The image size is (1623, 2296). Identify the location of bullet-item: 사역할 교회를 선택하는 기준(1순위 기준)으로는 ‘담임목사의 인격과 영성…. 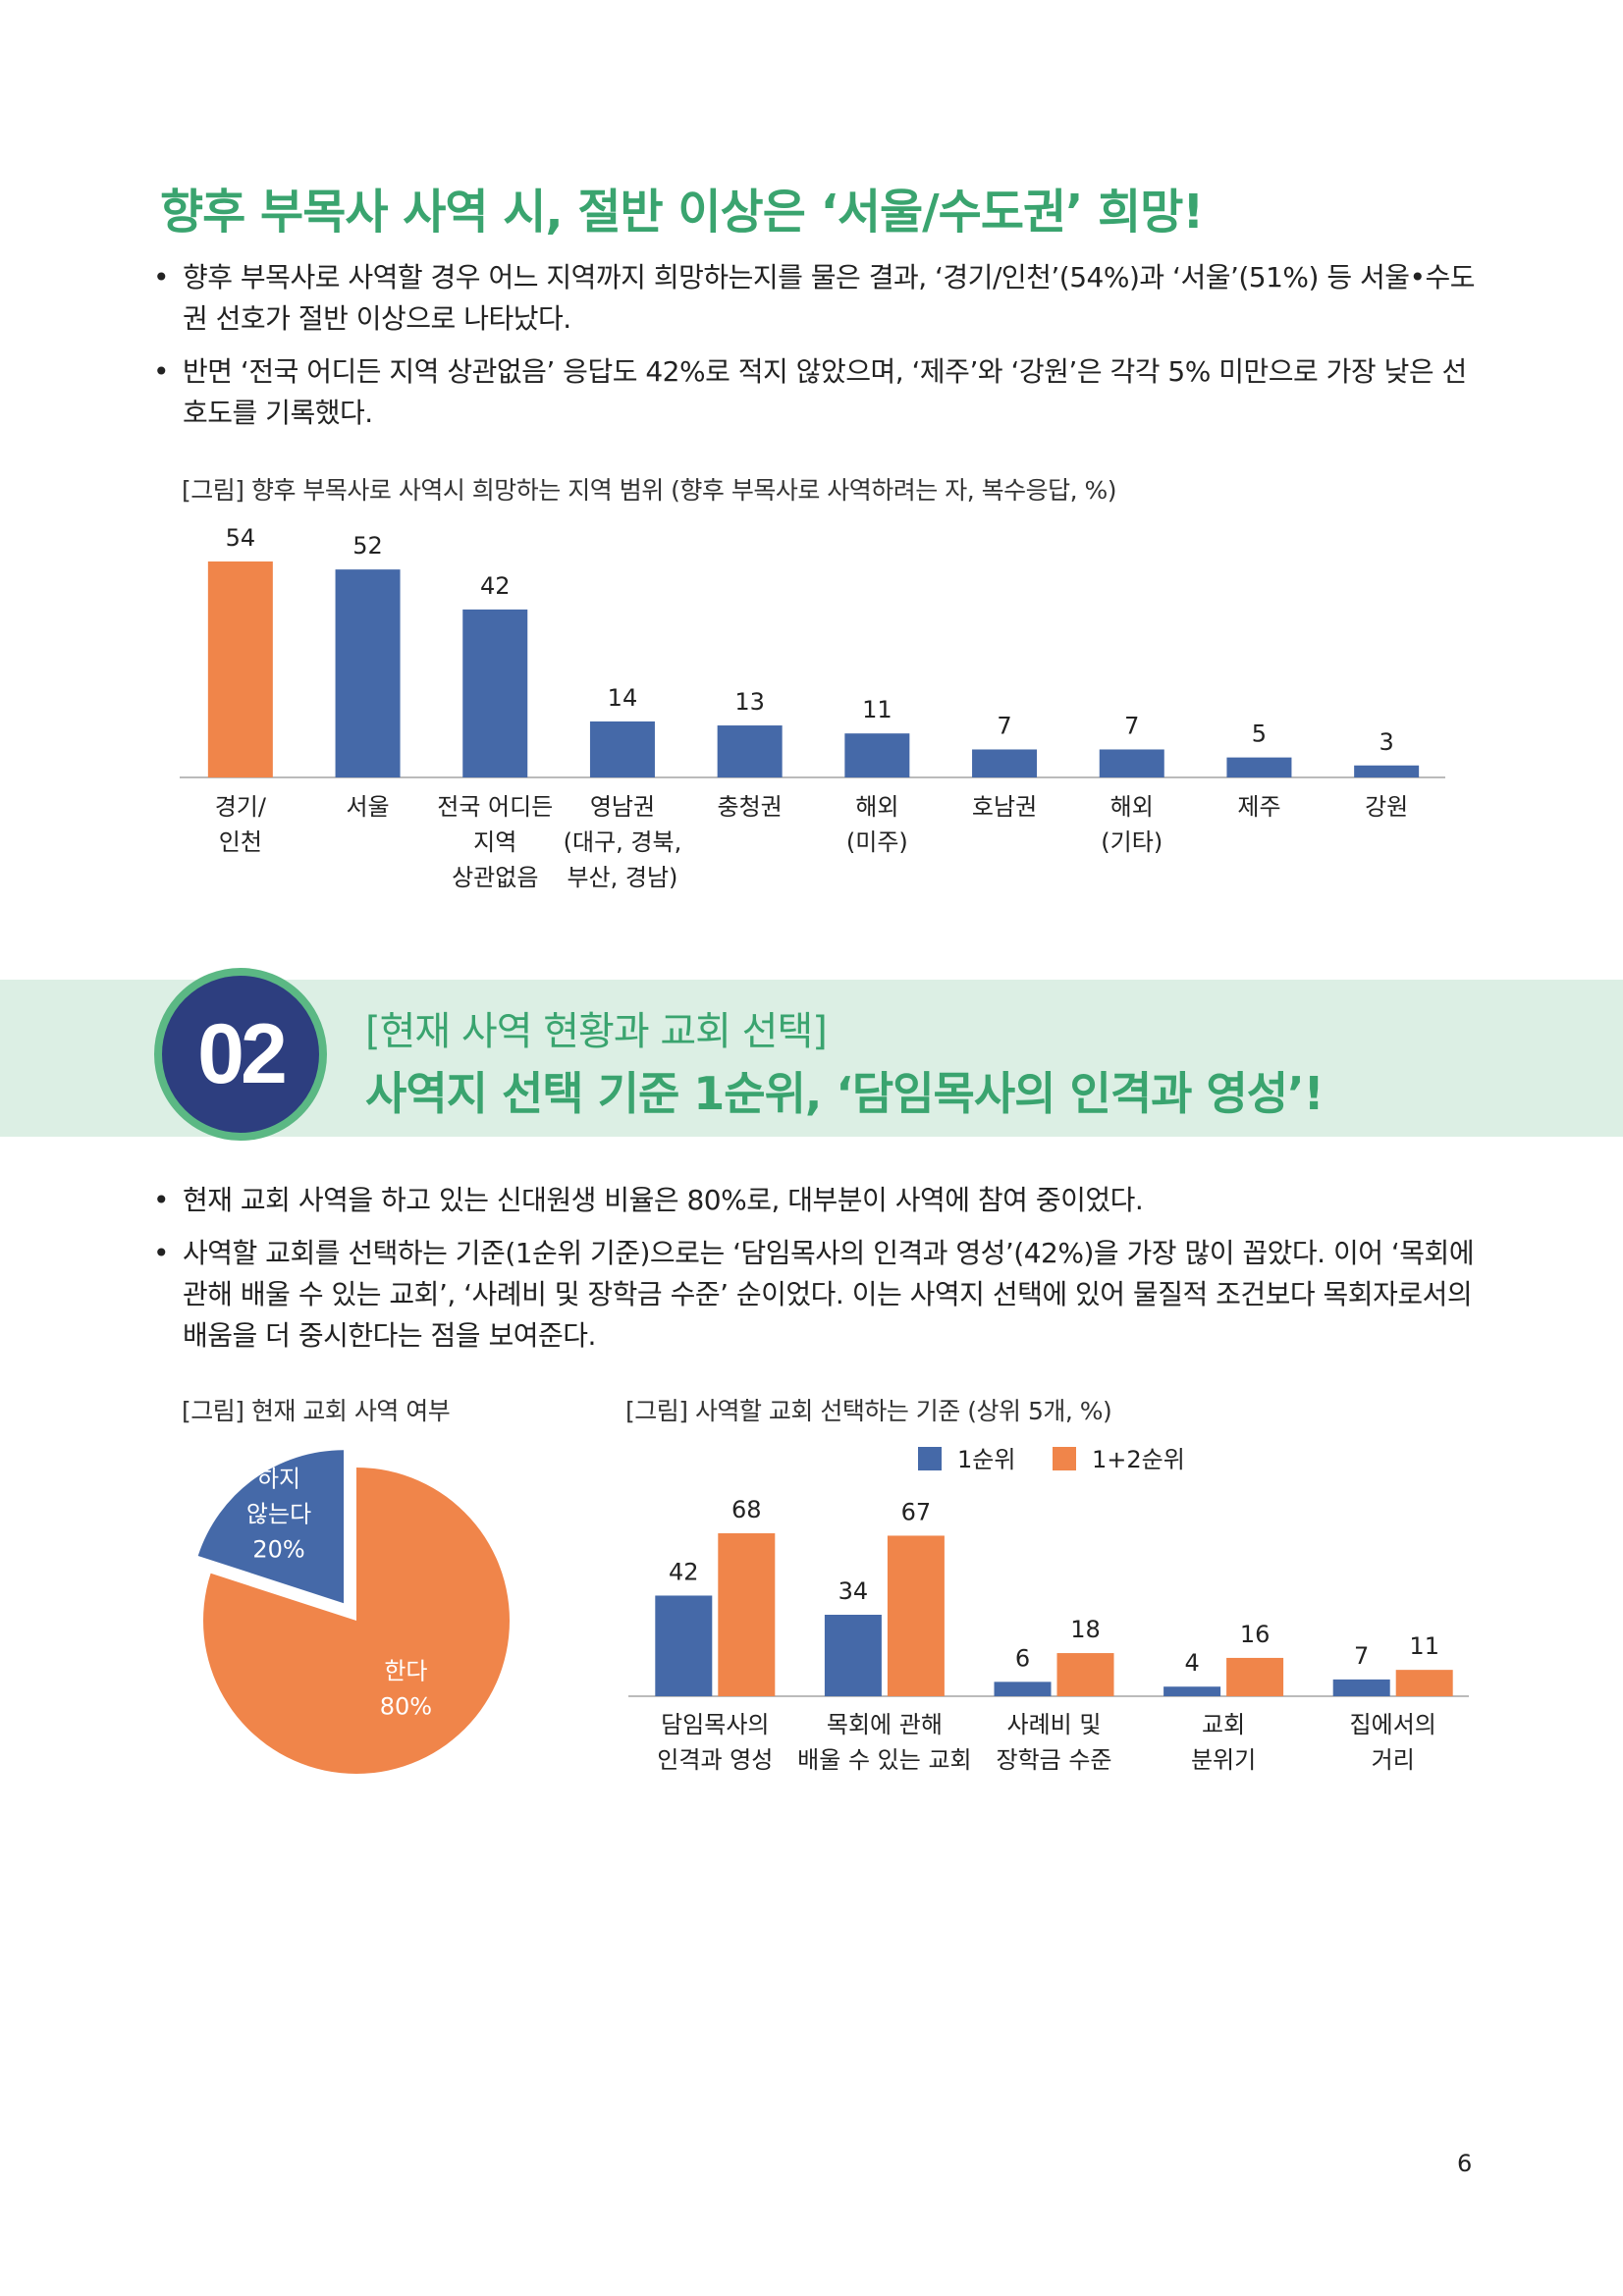
(815, 1295).